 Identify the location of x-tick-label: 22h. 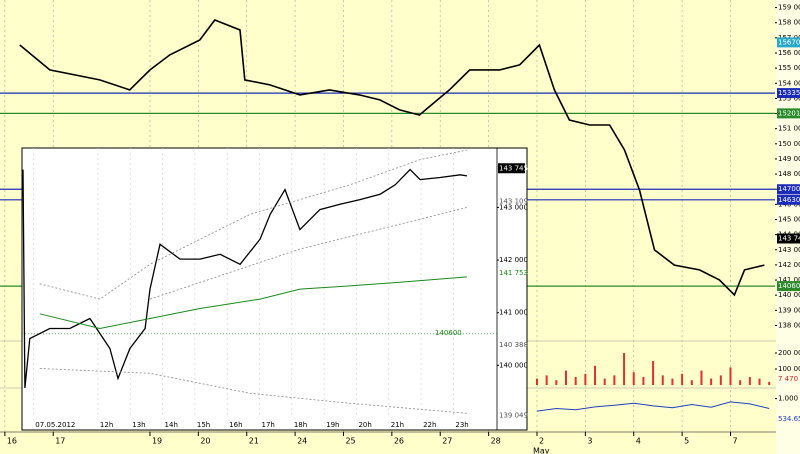
(429, 425).